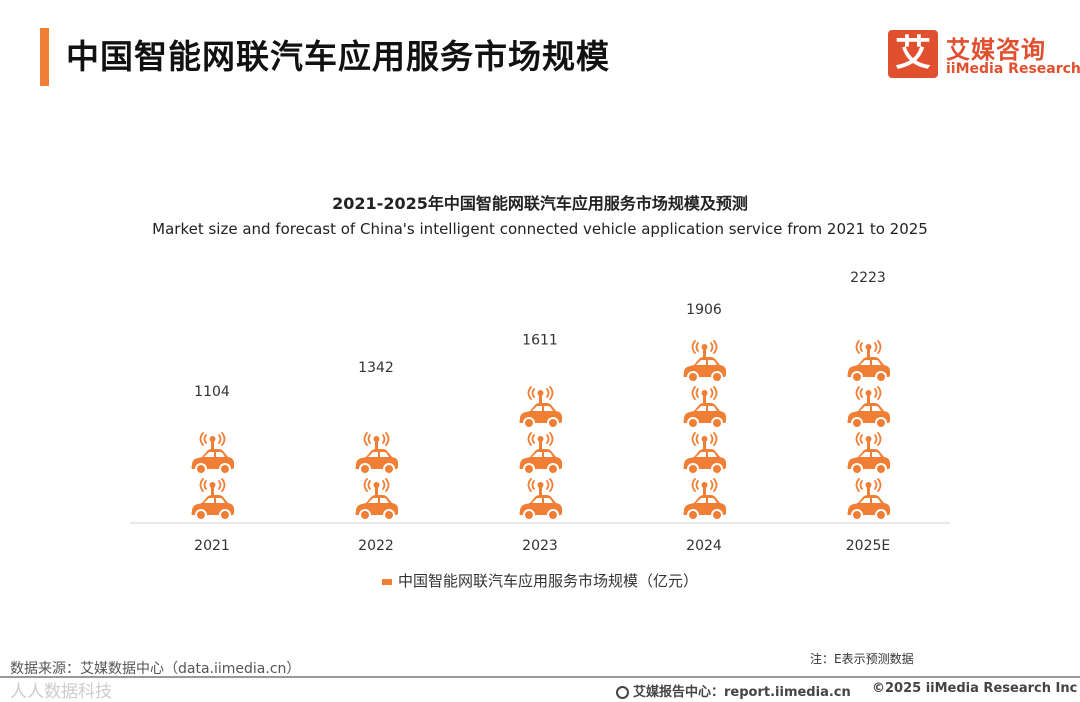  What do you see at coordinates (386, 581) in the screenshot?
I see `legend-swatch` at bounding box center [386, 581].